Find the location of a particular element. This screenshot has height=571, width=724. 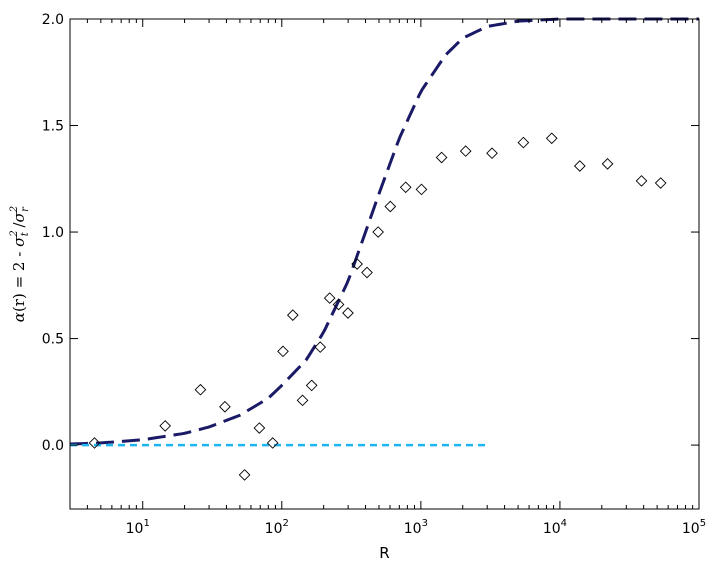

svg-text: α(r) = 2 - σ2t /σ2r is located at coordinates (20, 264).